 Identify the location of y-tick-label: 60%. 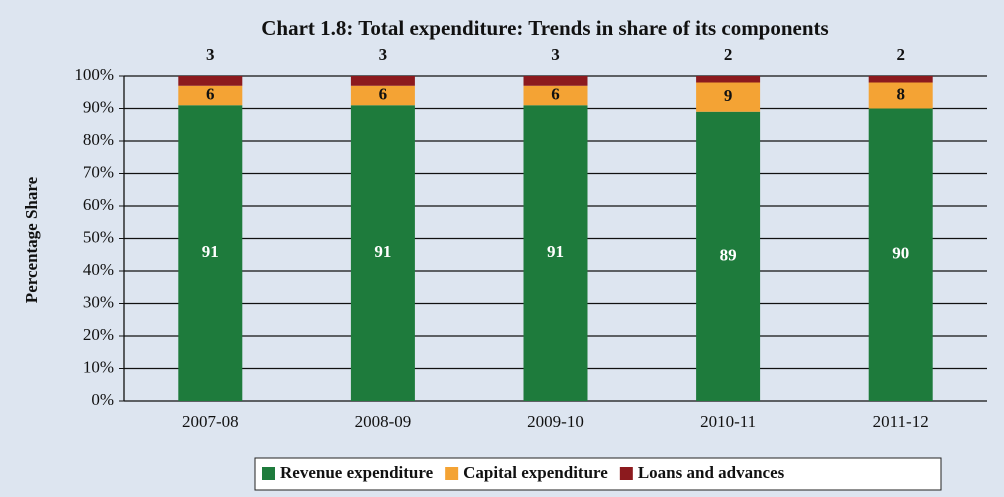
(98, 204).